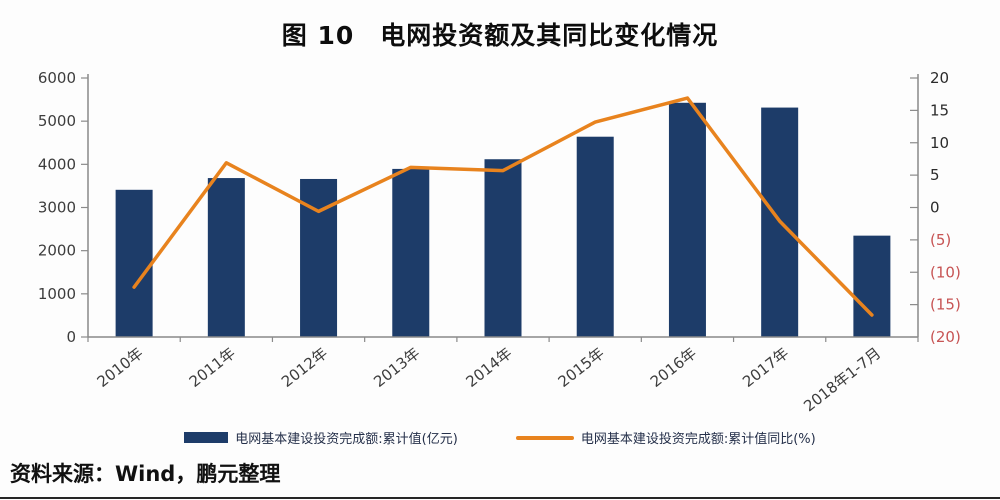  Describe the element at coordinates (346, 439) in the screenshot. I see `bar-series-label: 电网基本建设投资完成额:累计值(亿元)` at that location.